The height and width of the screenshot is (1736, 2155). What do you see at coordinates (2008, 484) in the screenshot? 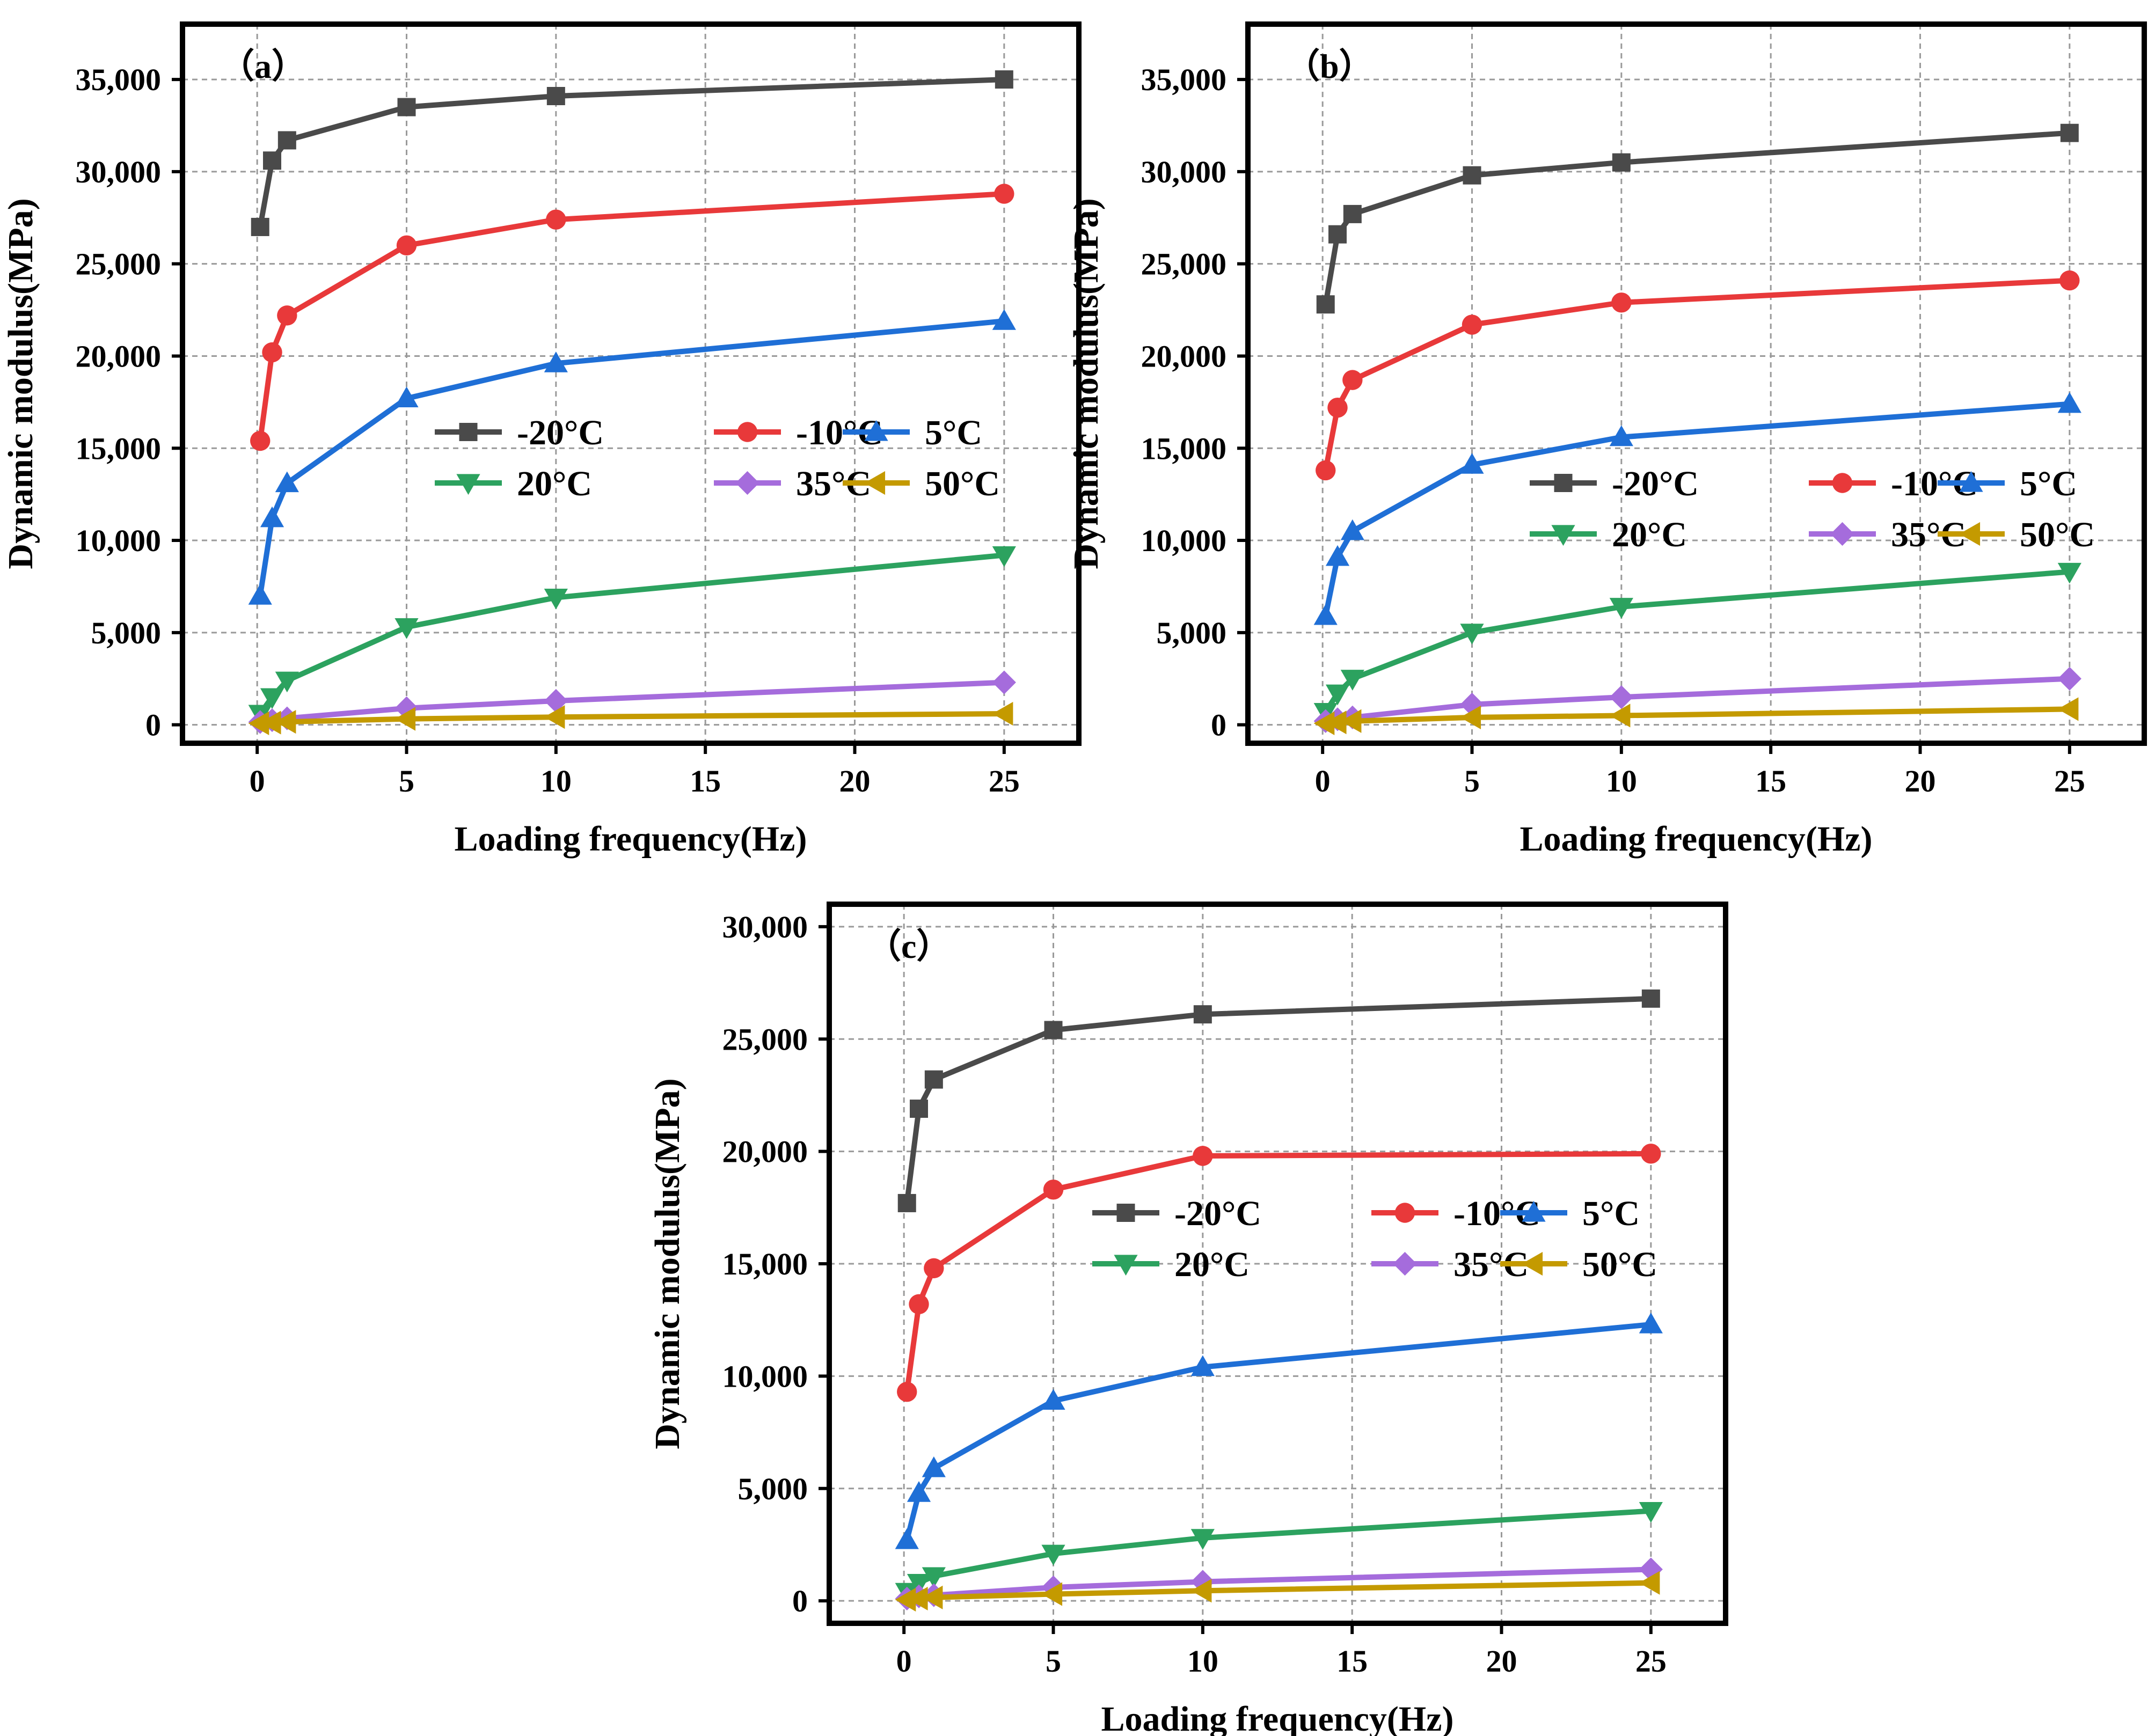
I see `legend-item: 5°C` at bounding box center [2008, 484].